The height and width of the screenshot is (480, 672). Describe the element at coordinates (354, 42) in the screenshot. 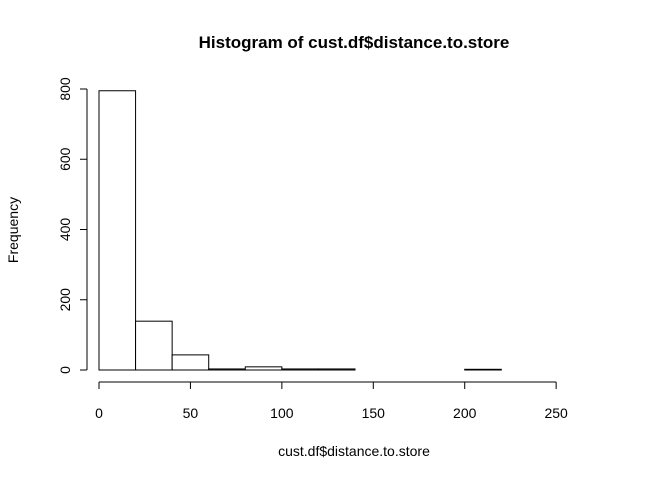

I see `chart-title: Histogram of cust.df$distance.to.store` at that location.